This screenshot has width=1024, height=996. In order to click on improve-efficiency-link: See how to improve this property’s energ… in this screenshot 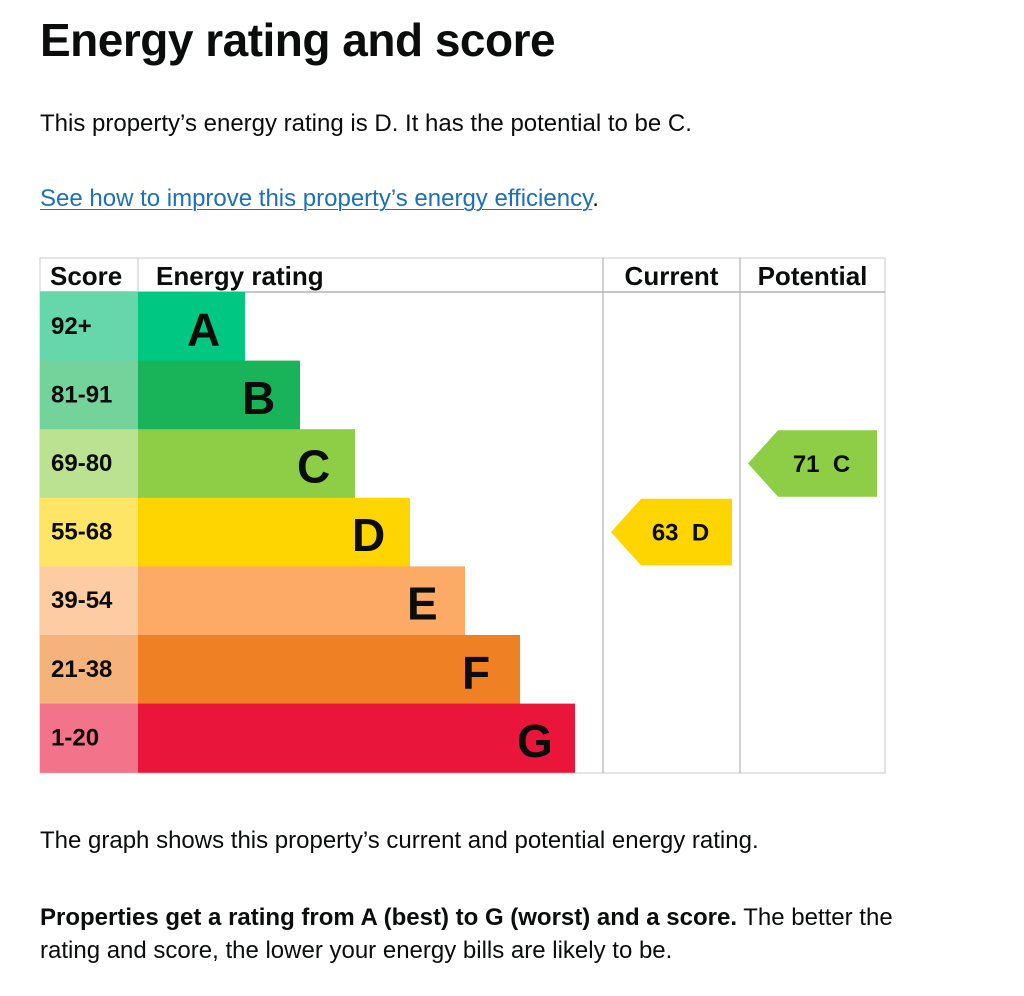, I will do `click(316, 198)`.